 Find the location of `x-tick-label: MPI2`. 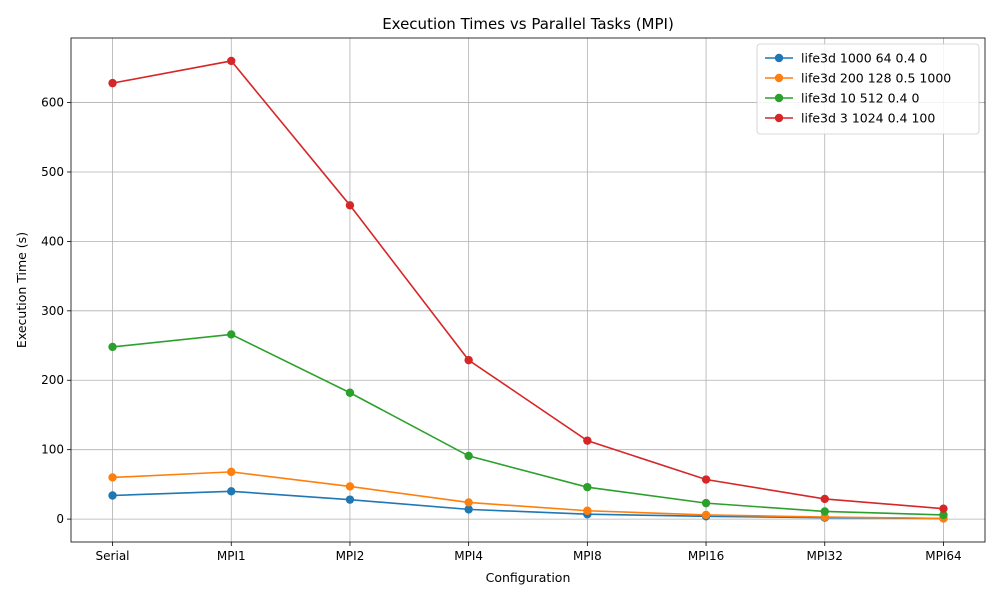

x-tick-label: MPI2 is located at coordinates (350, 556).